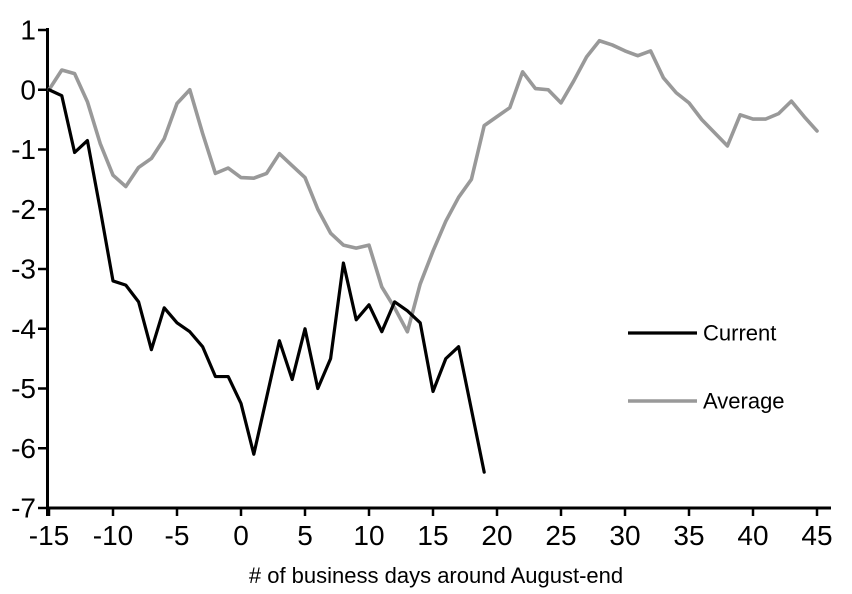 This screenshot has width=852, height=594. I want to click on x-tick-label: 20, so click(496, 535).